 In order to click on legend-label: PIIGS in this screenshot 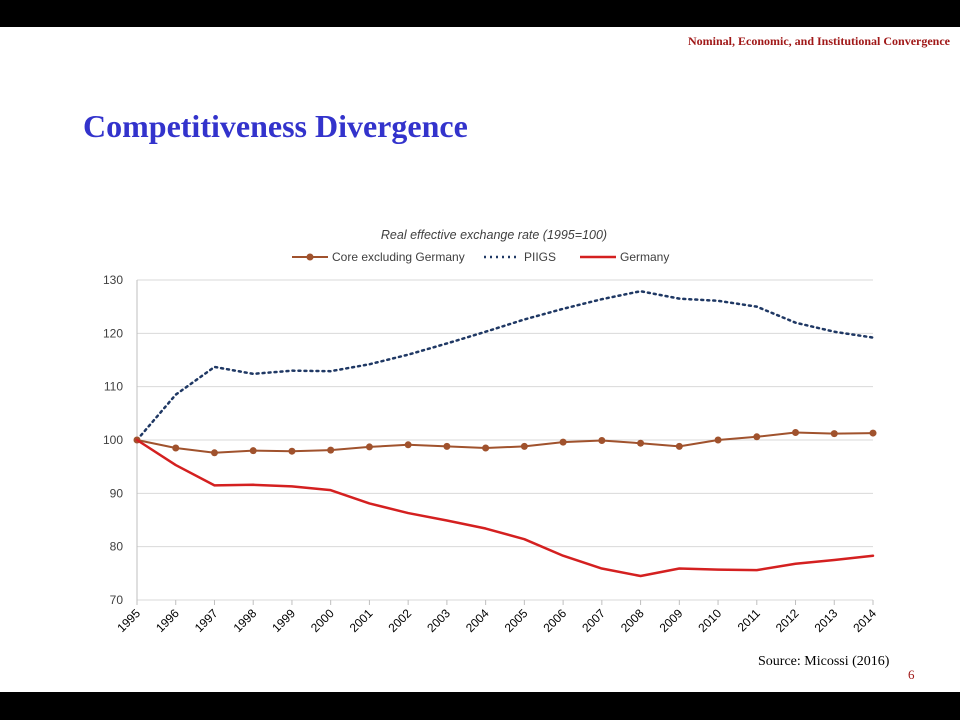, I will do `click(540, 257)`.